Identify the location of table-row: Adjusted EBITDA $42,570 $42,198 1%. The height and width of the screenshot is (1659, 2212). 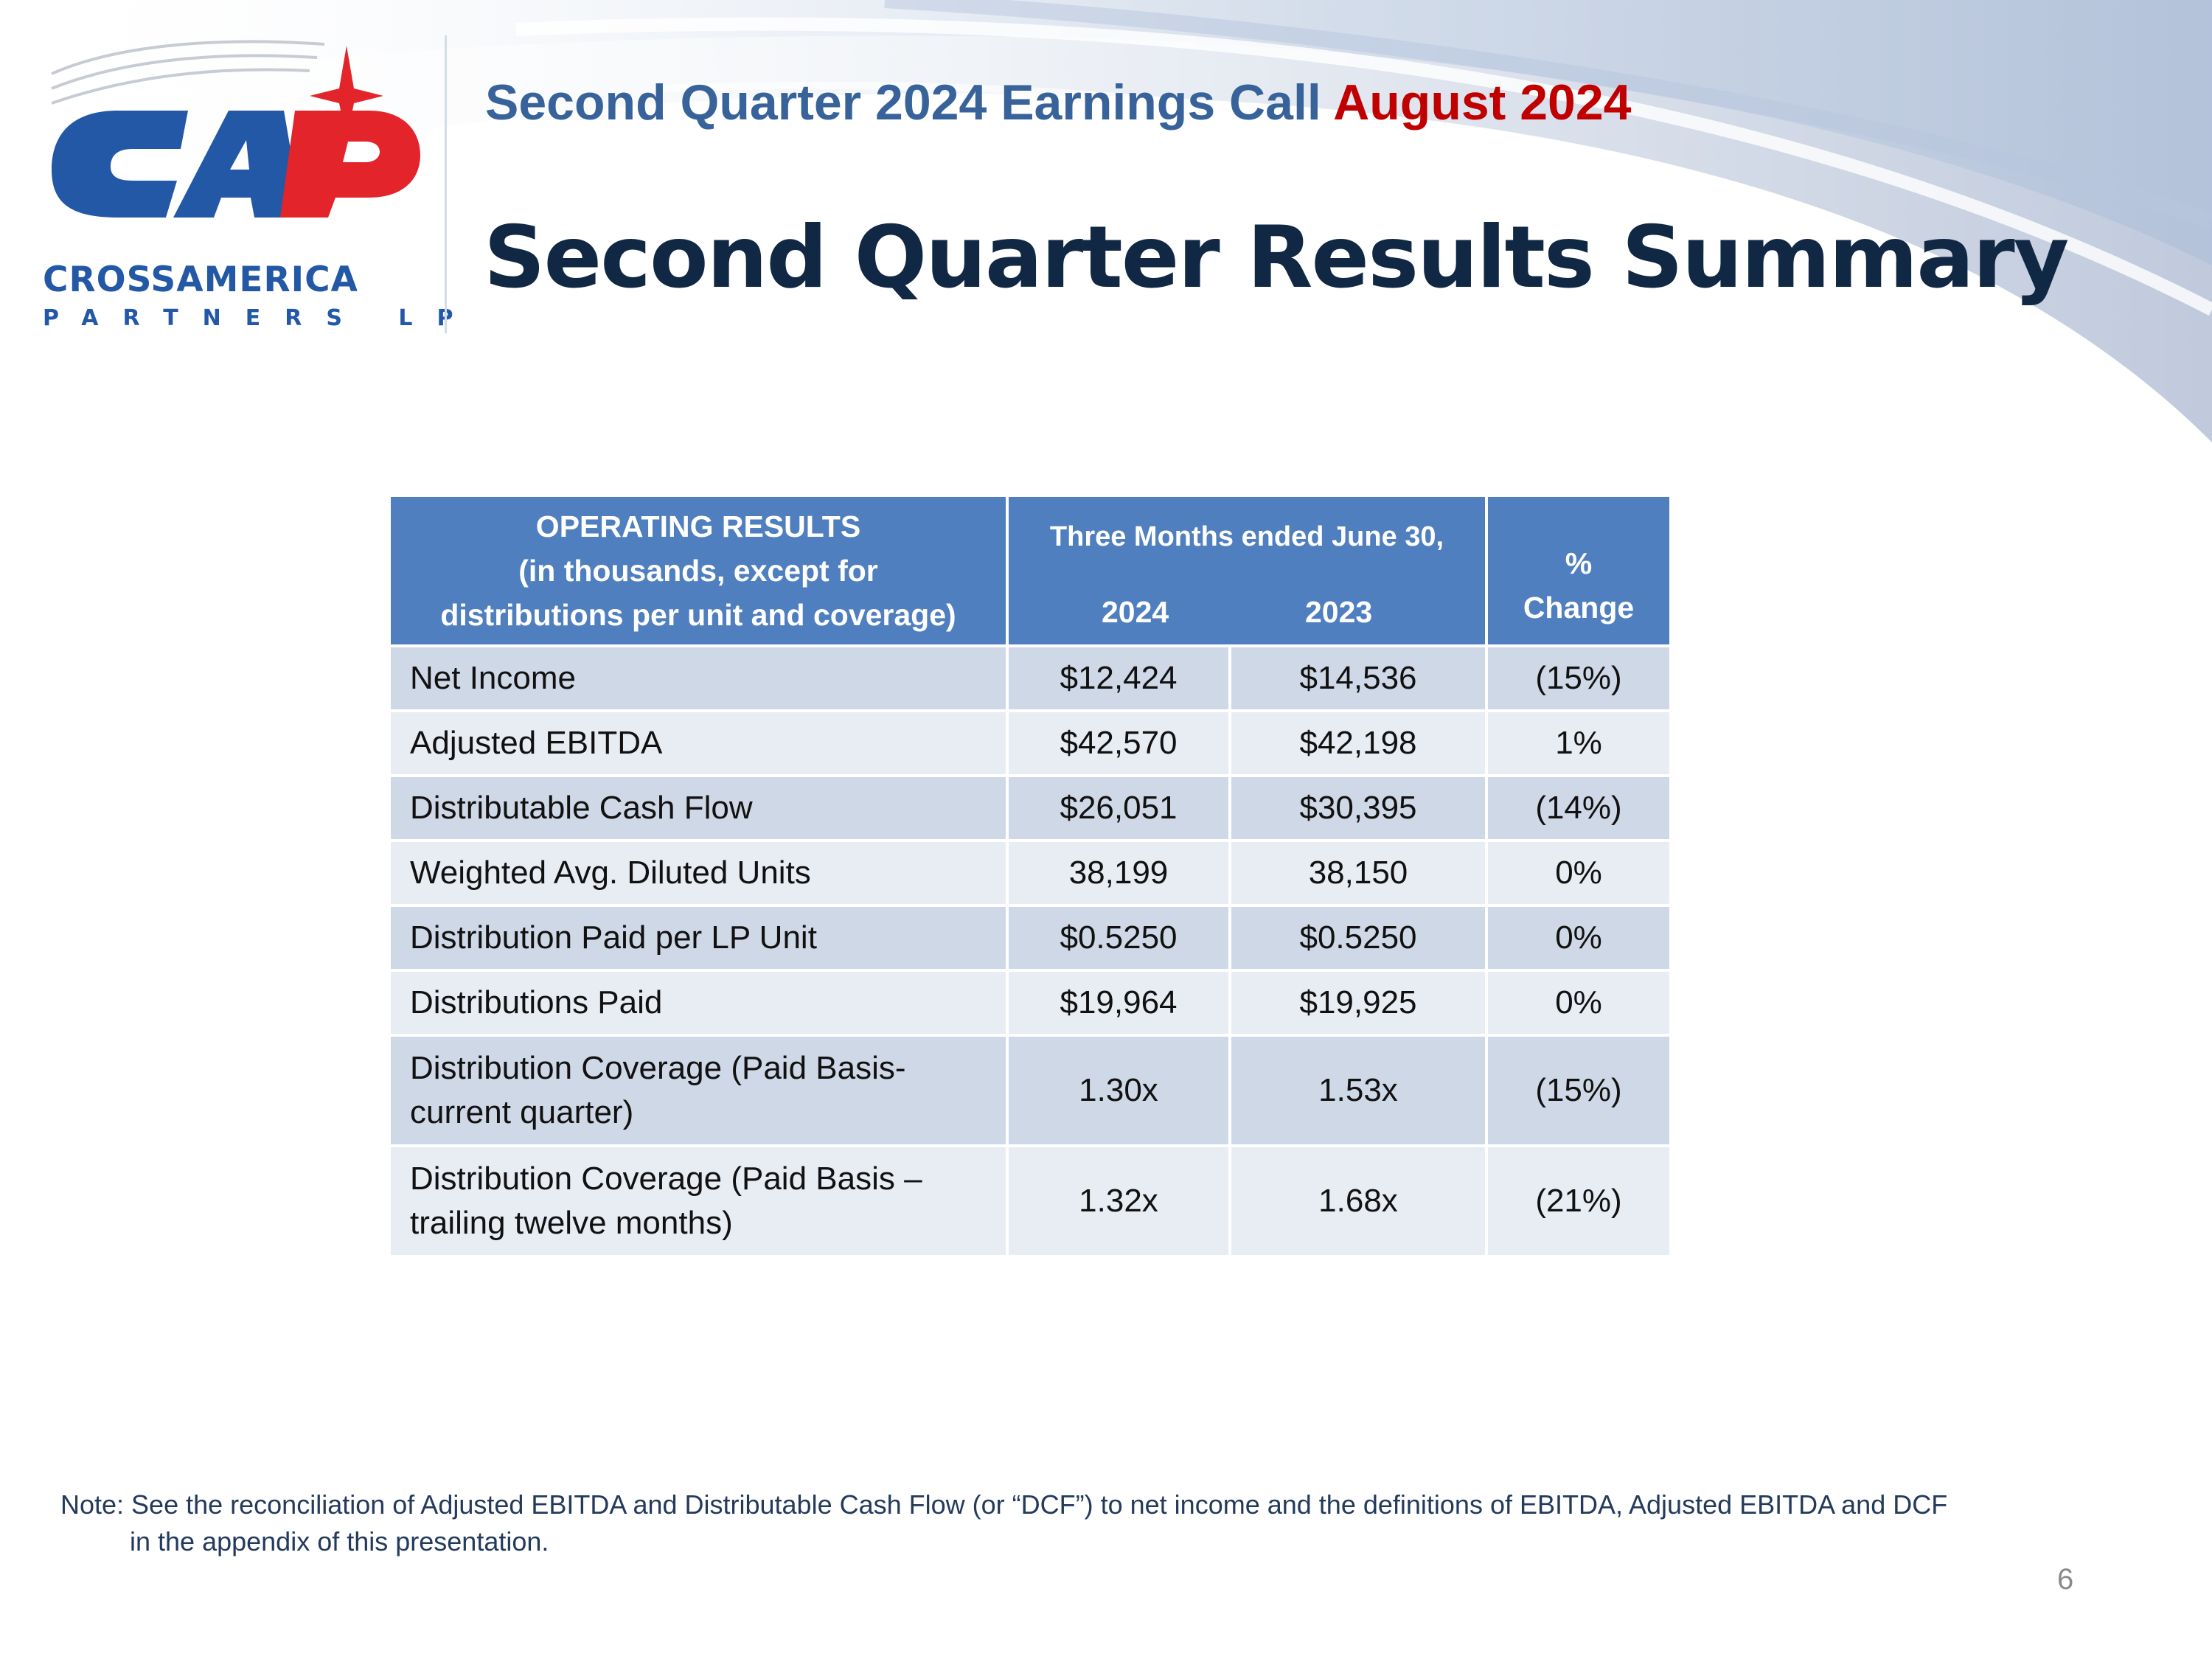
(1030, 743).